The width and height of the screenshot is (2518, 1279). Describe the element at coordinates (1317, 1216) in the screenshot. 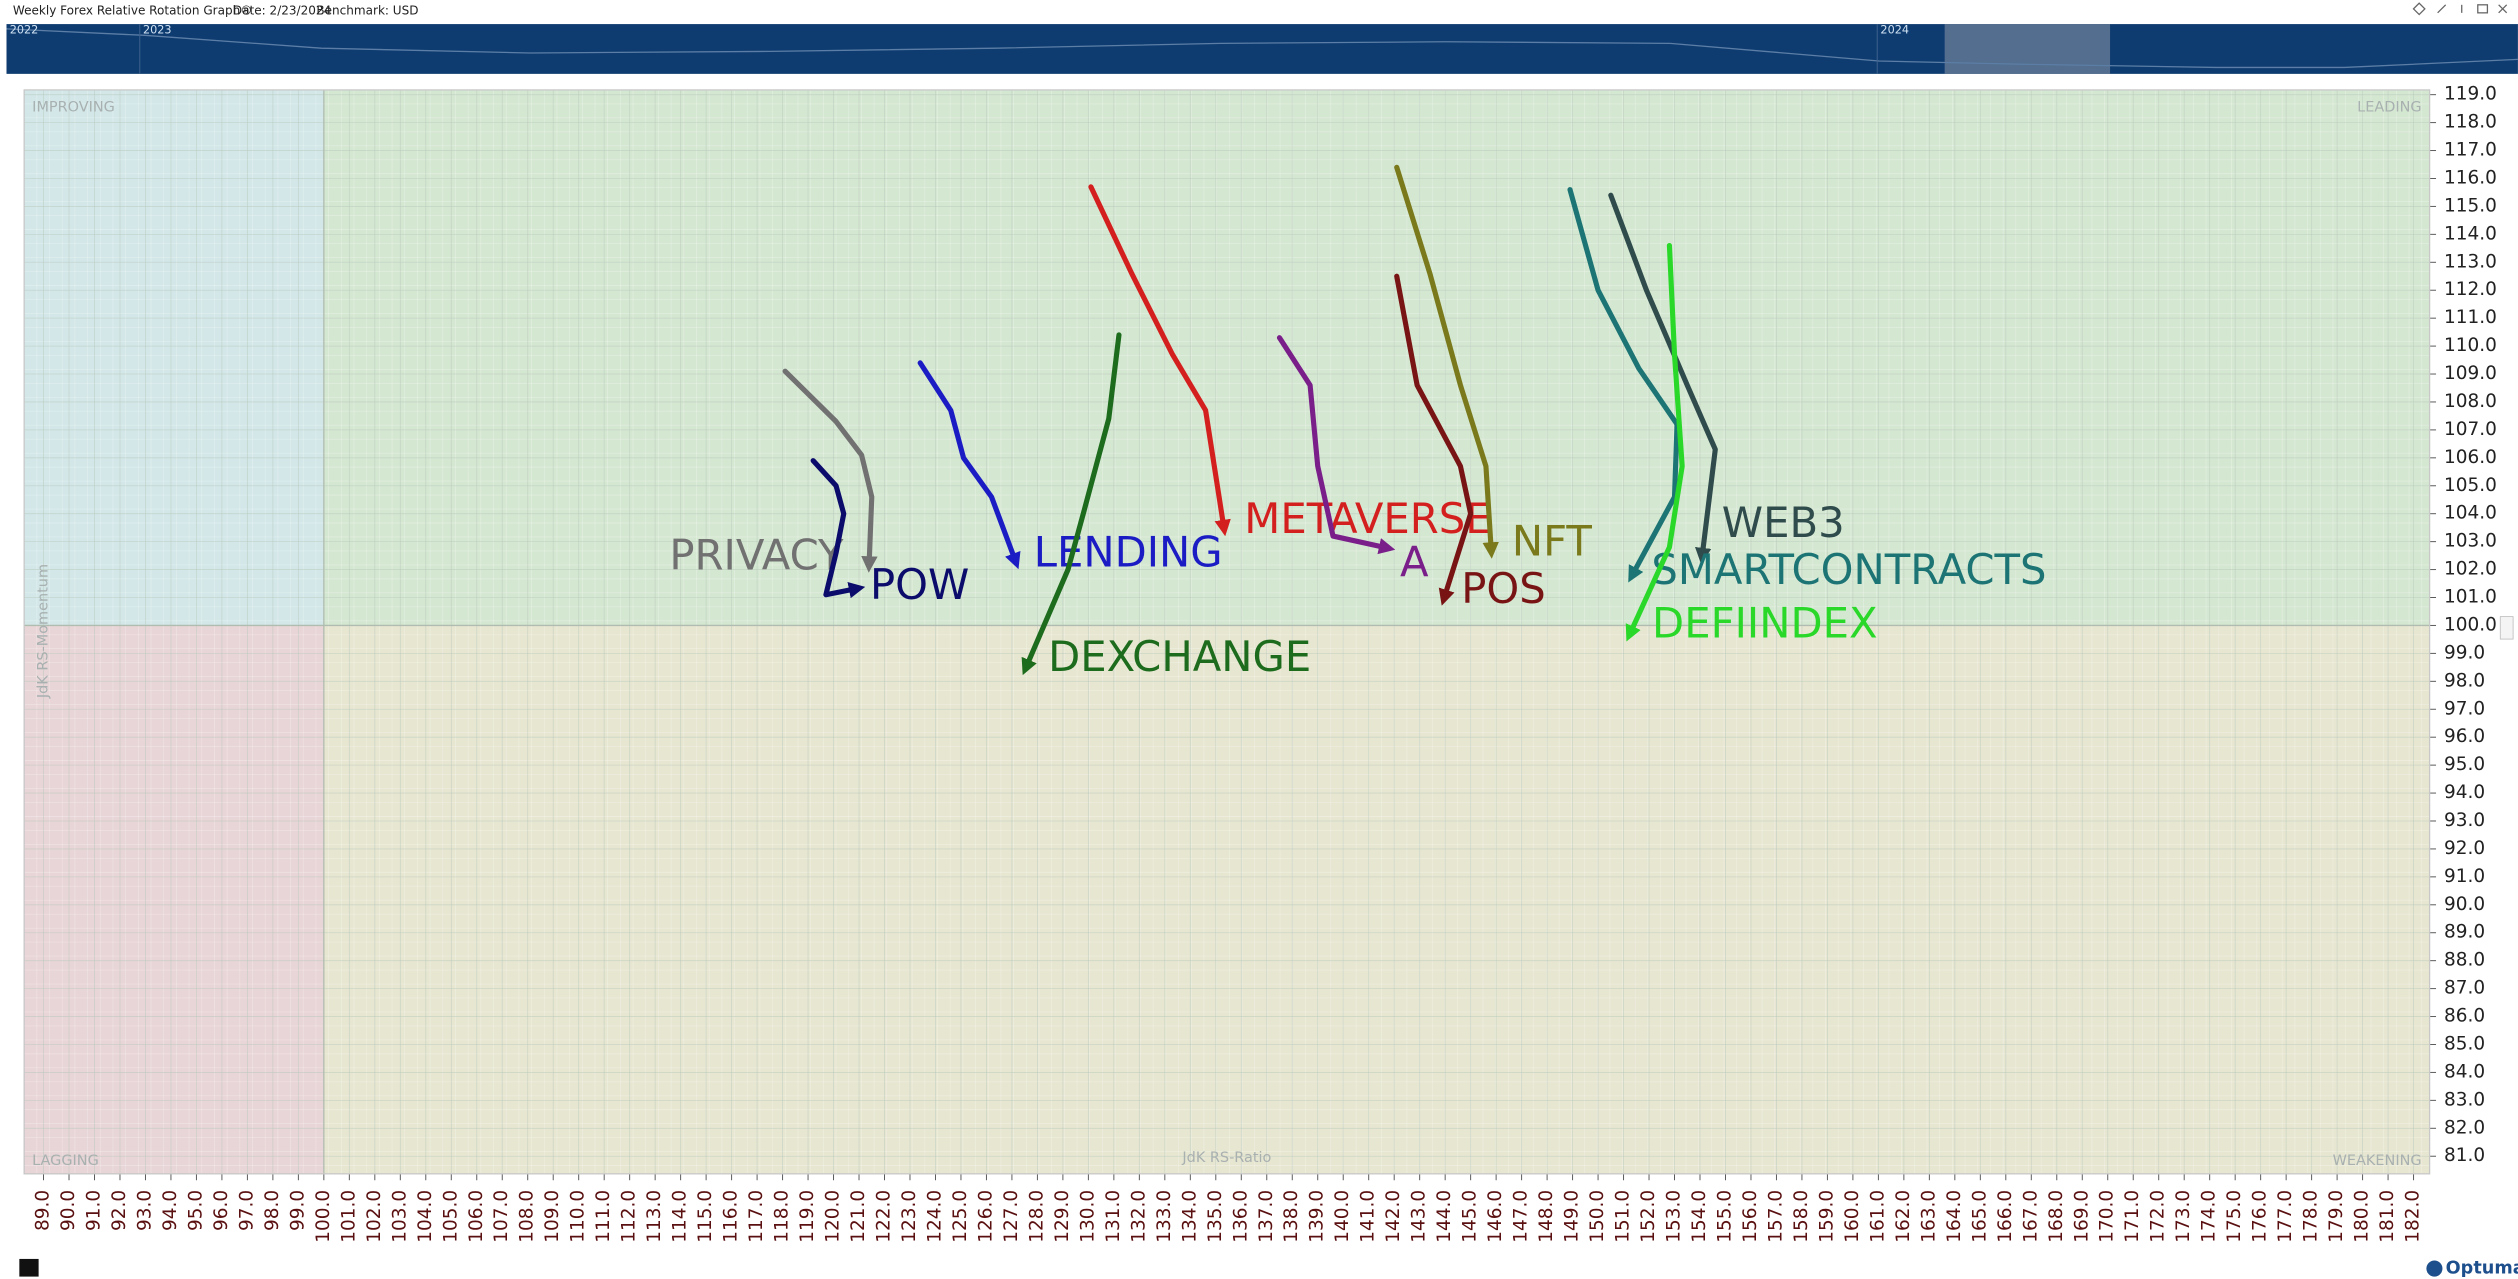

I see `x-tick-label: 139.0` at that location.